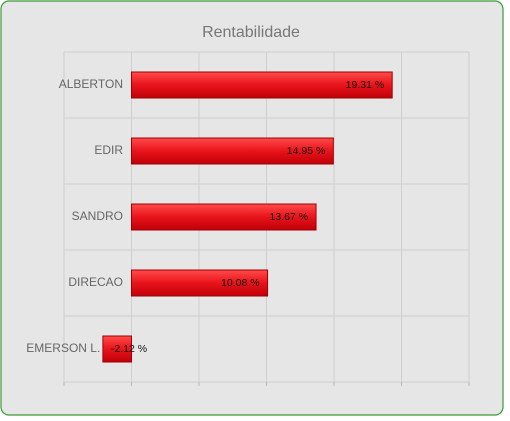 Image resolution: width=510 pixels, height=421 pixels. I want to click on y-tick-label: EMERSON L. VIE, so click(74, 348).